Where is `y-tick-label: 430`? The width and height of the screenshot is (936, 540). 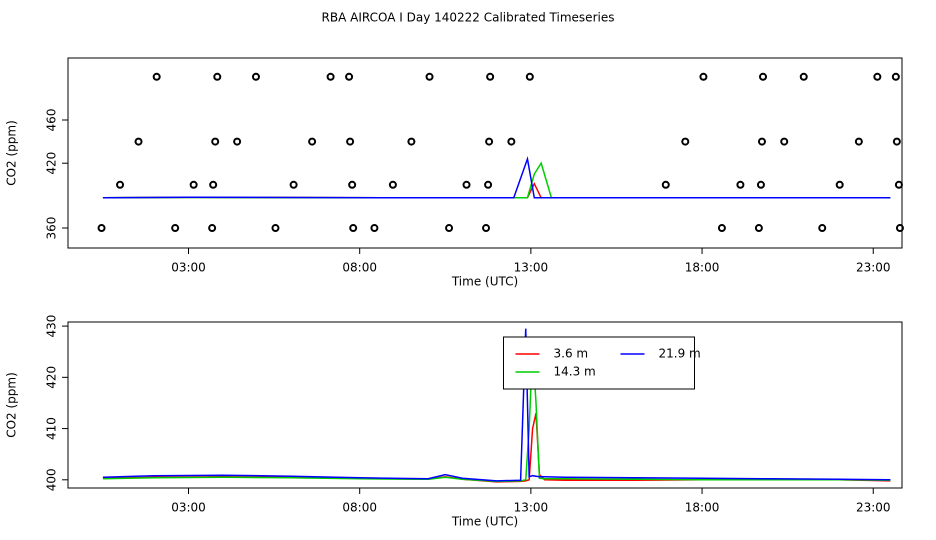
y-tick-label: 430 is located at coordinates (52, 326).